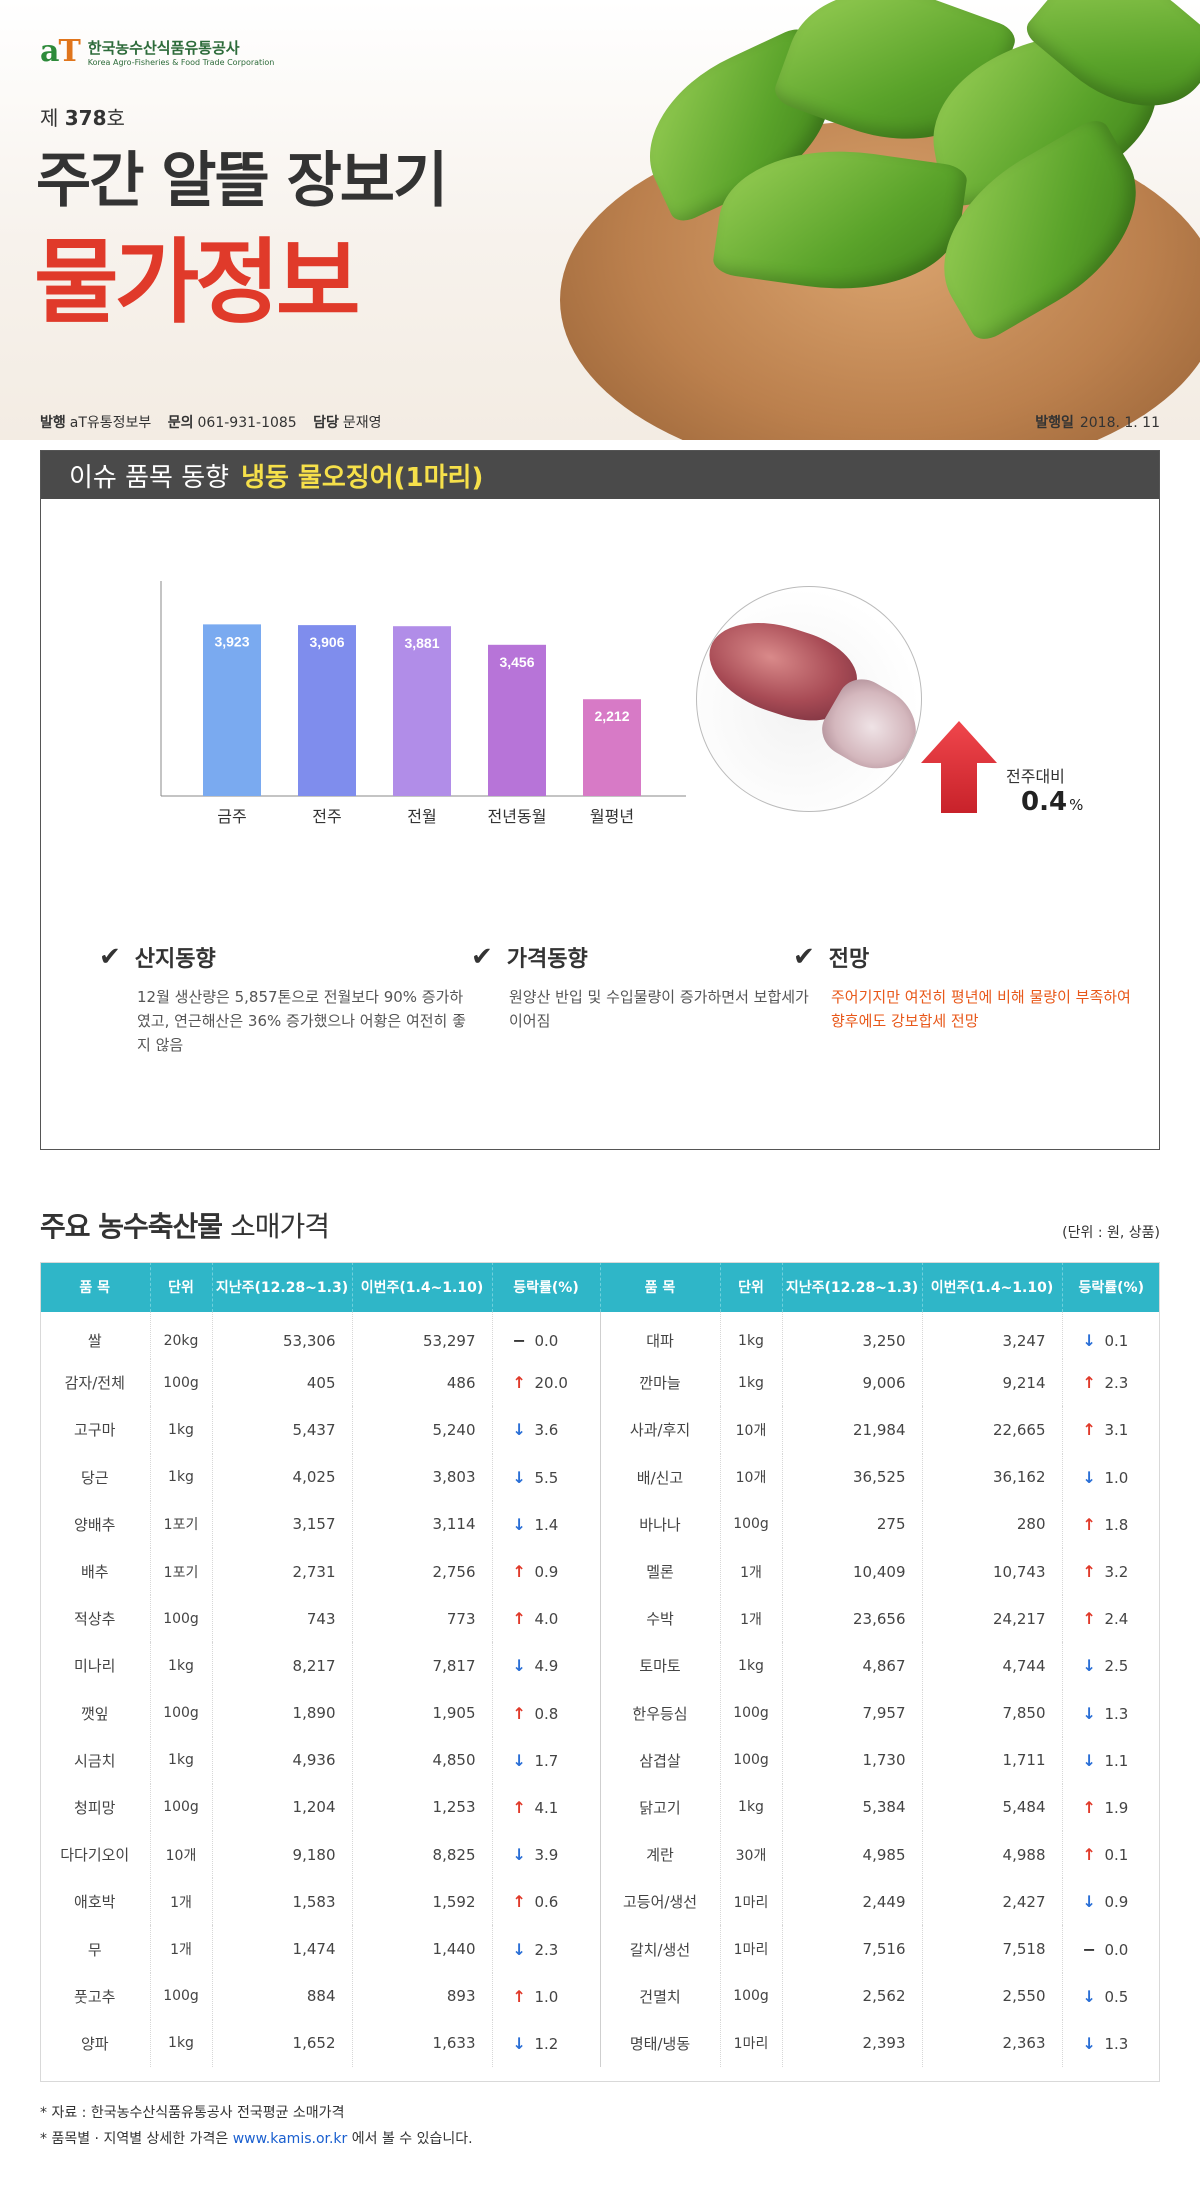 The width and height of the screenshot is (1200, 2200). Describe the element at coordinates (1111, 1287) in the screenshot. I see `header-change-rate: 등락률(%)` at that location.